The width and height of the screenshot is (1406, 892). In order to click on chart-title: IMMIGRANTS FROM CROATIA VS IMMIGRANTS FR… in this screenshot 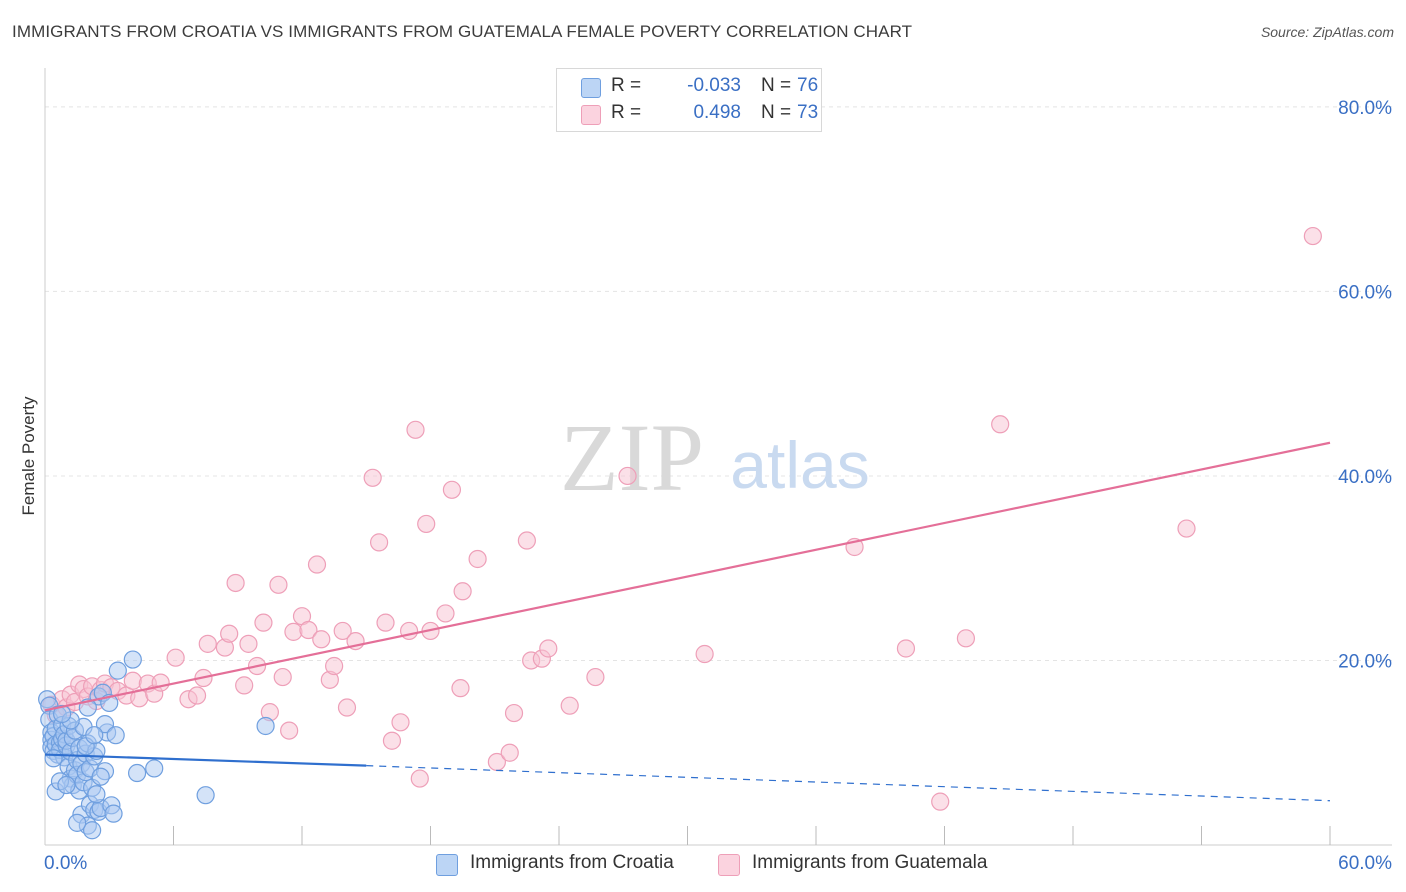, I will do `click(462, 31)`.